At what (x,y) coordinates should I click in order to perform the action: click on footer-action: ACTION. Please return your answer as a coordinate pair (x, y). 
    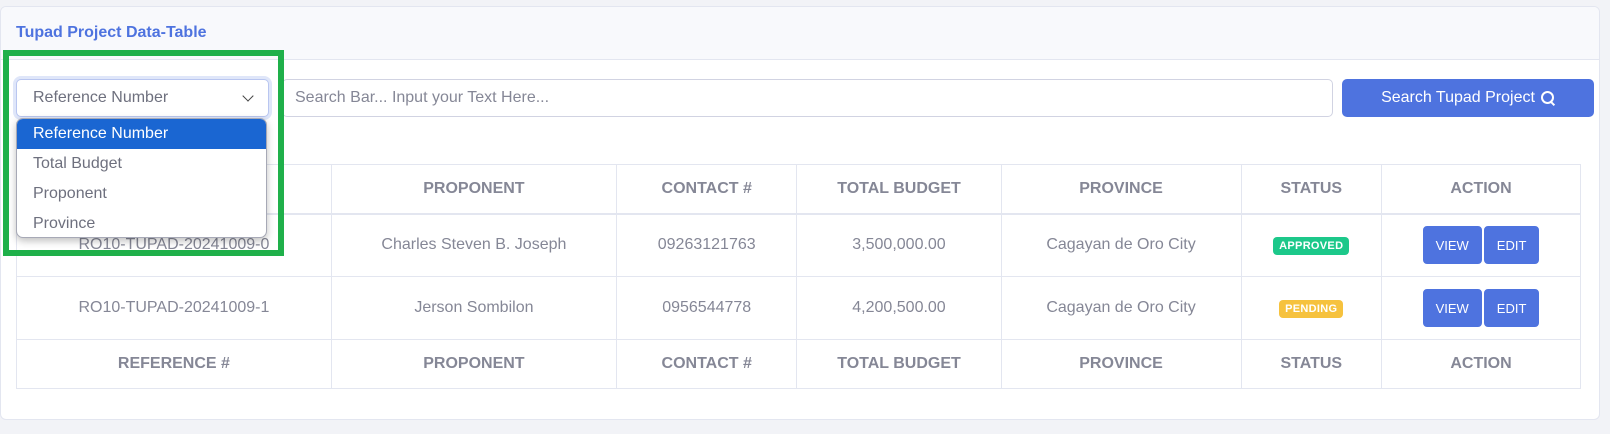
    Looking at the image, I should click on (1481, 364).